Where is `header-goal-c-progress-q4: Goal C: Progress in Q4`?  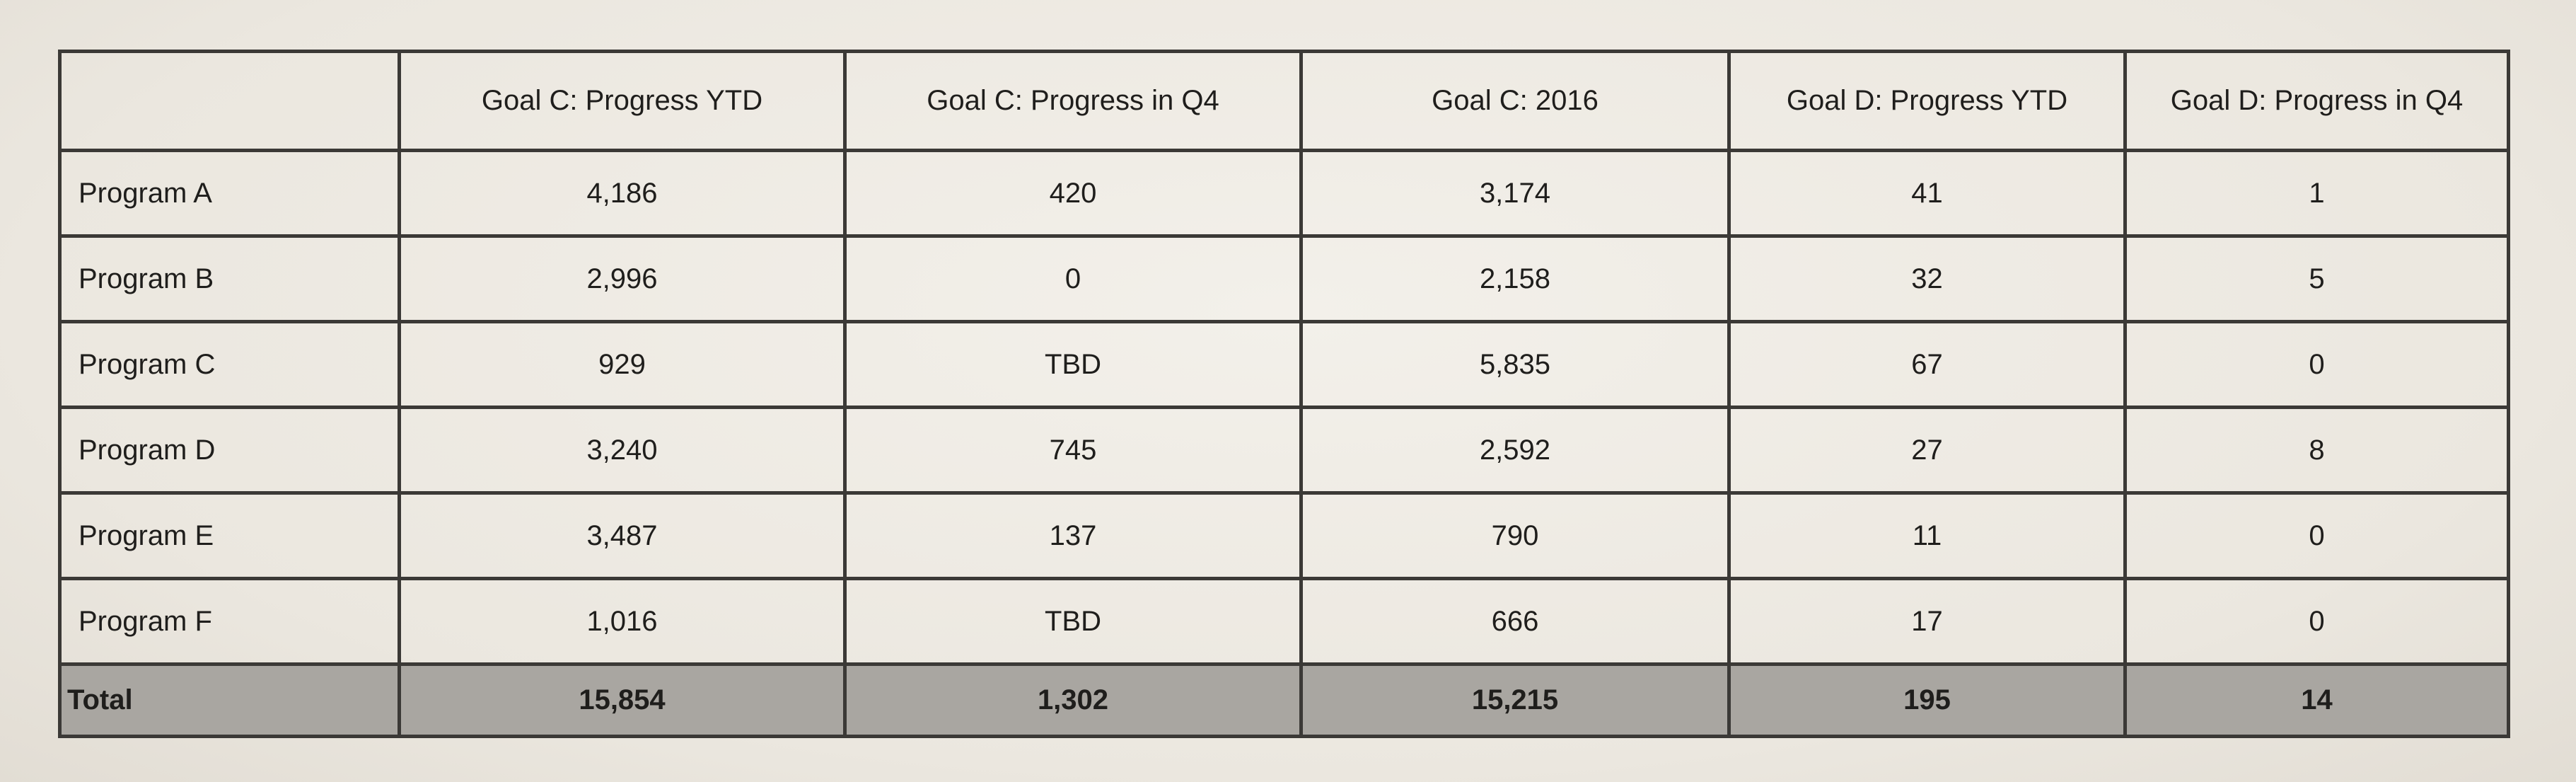 header-goal-c-progress-q4: Goal C: Progress in Q4 is located at coordinates (1073, 101).